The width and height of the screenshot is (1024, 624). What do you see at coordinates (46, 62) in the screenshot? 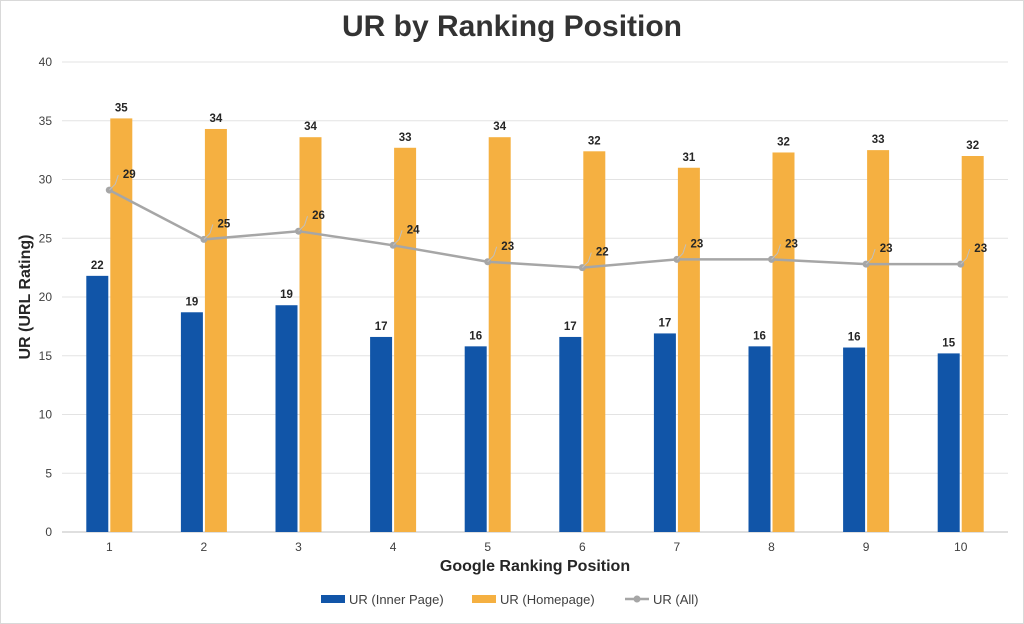
I see `y-tick-label: 40` at bounding box center [46, 62].